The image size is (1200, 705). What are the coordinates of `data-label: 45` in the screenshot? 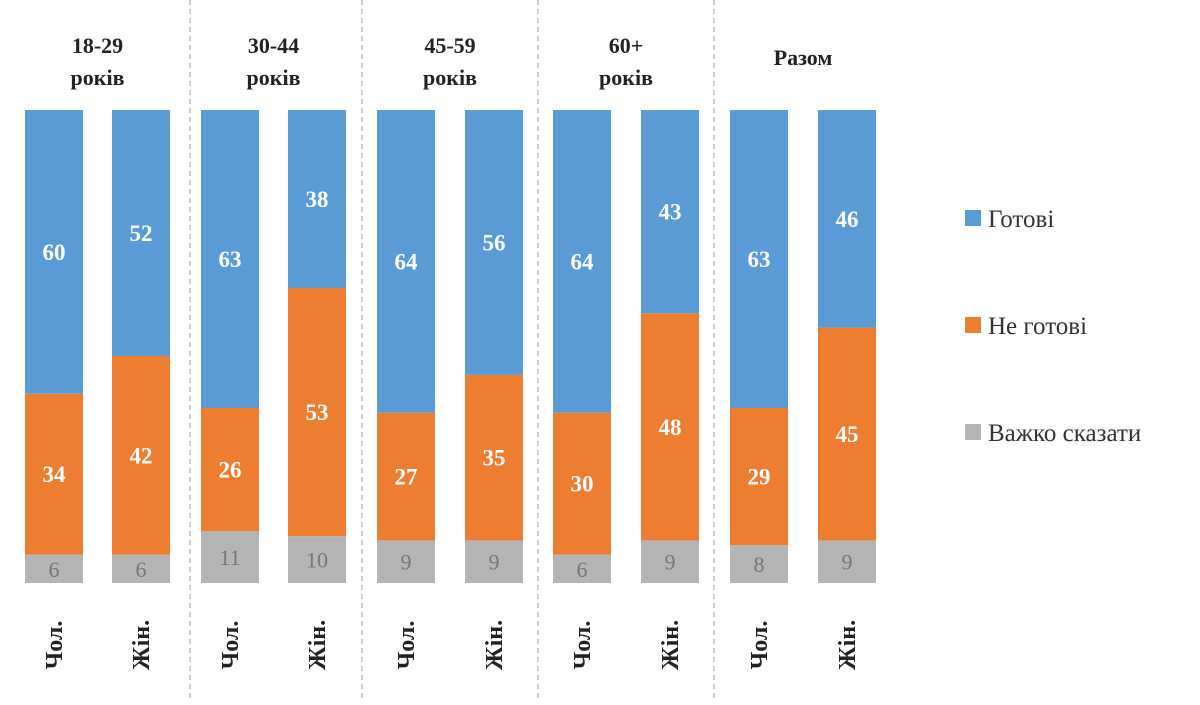 It's located at (847, 434).